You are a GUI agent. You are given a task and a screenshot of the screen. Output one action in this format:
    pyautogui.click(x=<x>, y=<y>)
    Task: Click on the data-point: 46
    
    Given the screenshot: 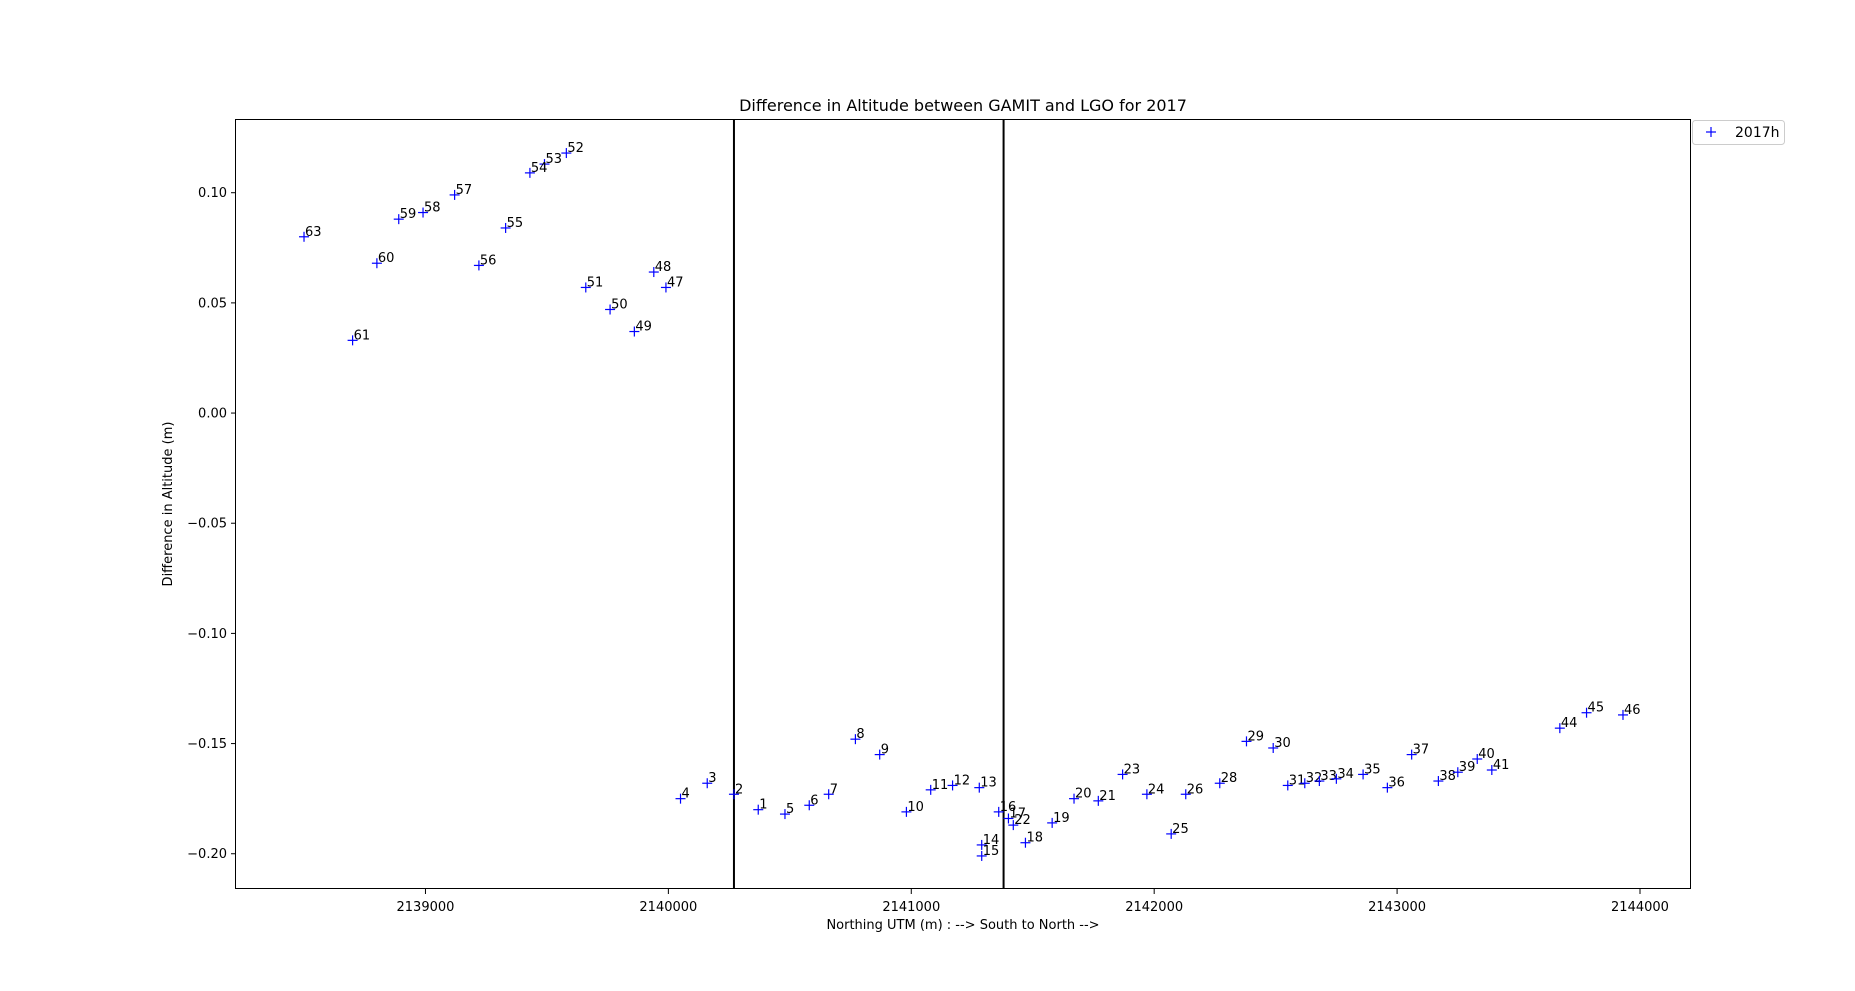 What is the action you would take?
    pyautogui.click(x=1629, y=711)
    